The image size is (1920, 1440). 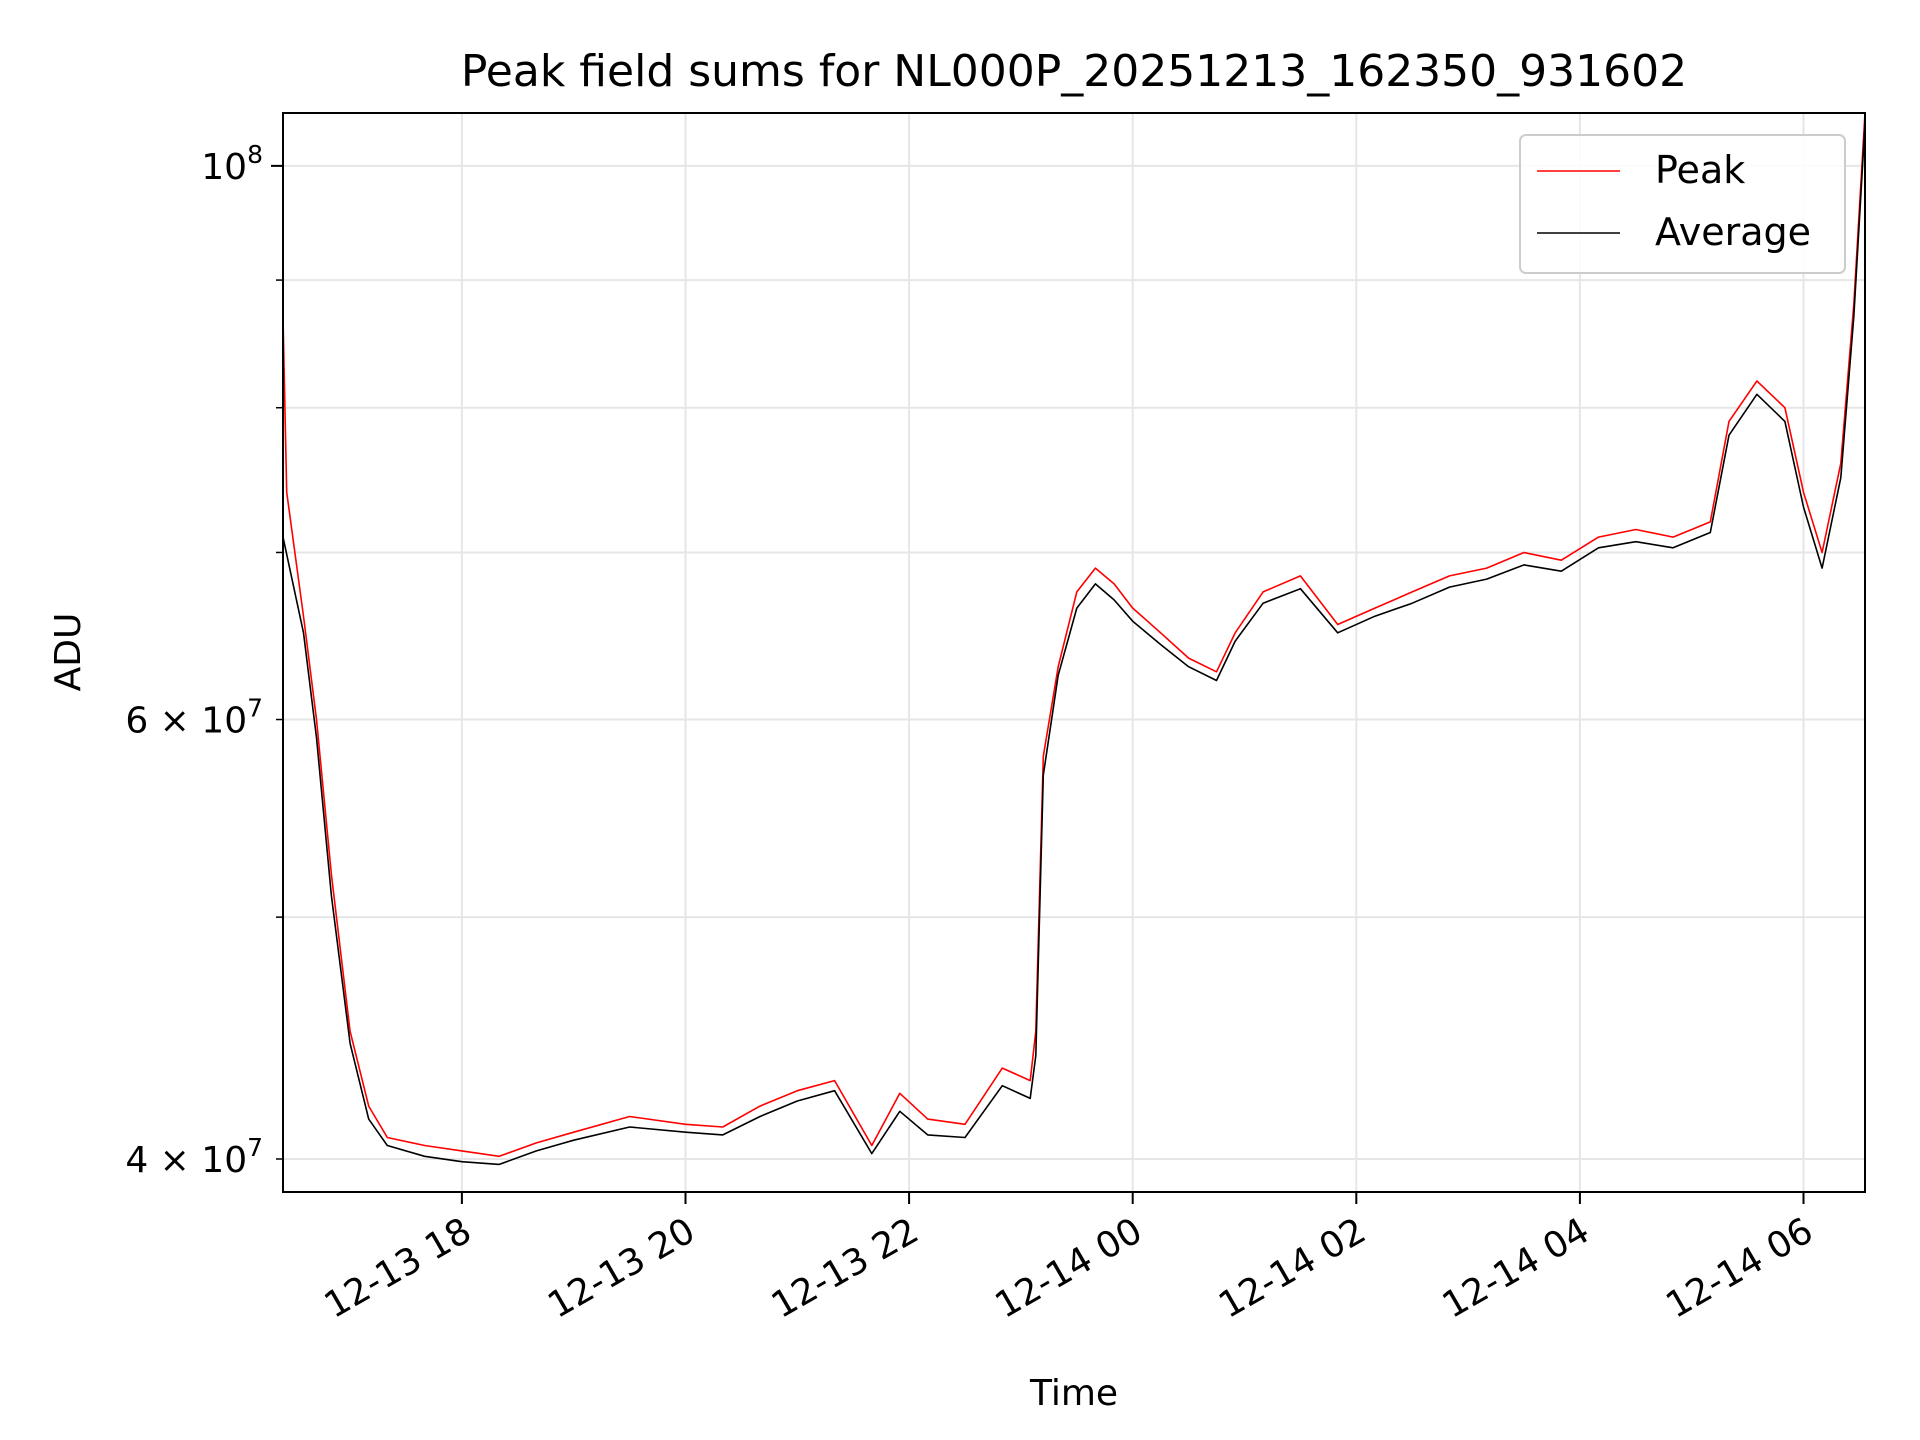 What do you see at coordinates (1733, 232) in the screenshot?
I see `legend-label-average: Average` at bounding box center [1733, 232].